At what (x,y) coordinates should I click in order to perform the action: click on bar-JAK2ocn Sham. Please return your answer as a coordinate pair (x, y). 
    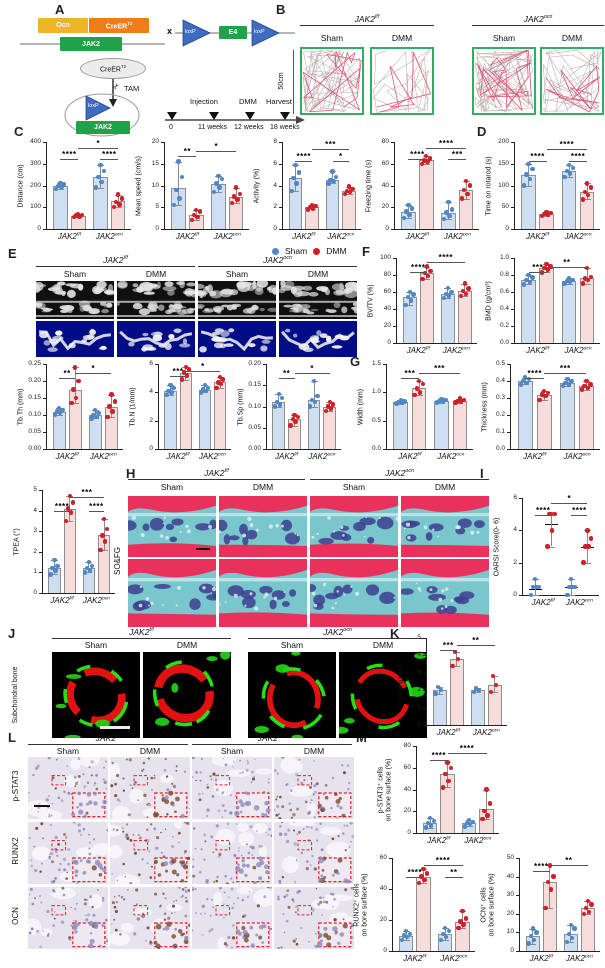
    Looking at the image, I should click on (332, 204).